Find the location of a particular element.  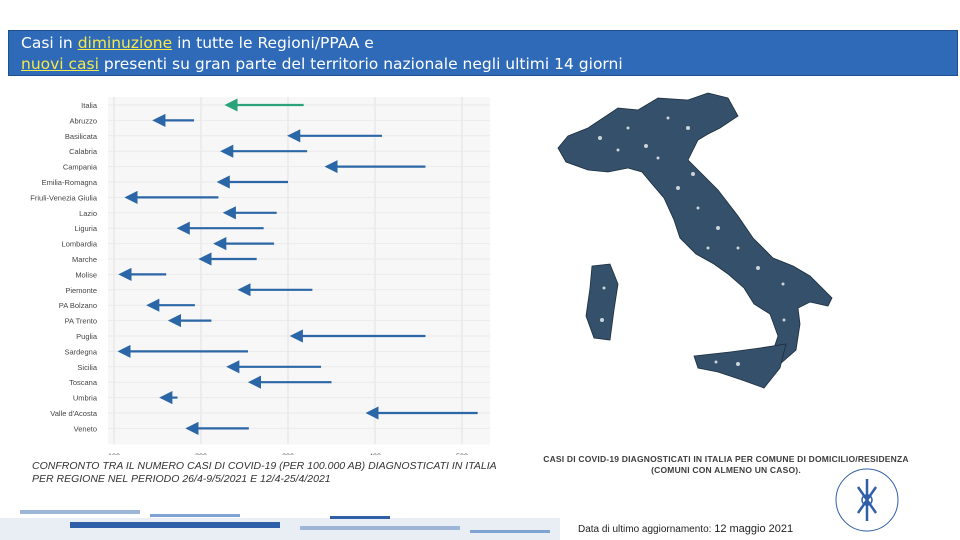

category-label: Piemonte is located at coordinates (81, 290).